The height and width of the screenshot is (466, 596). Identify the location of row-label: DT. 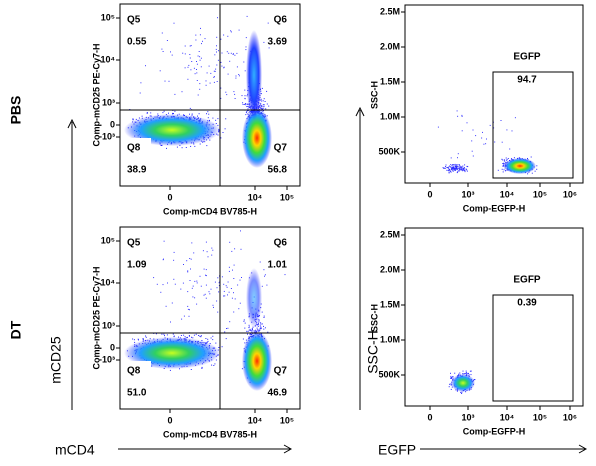
(16, 329).